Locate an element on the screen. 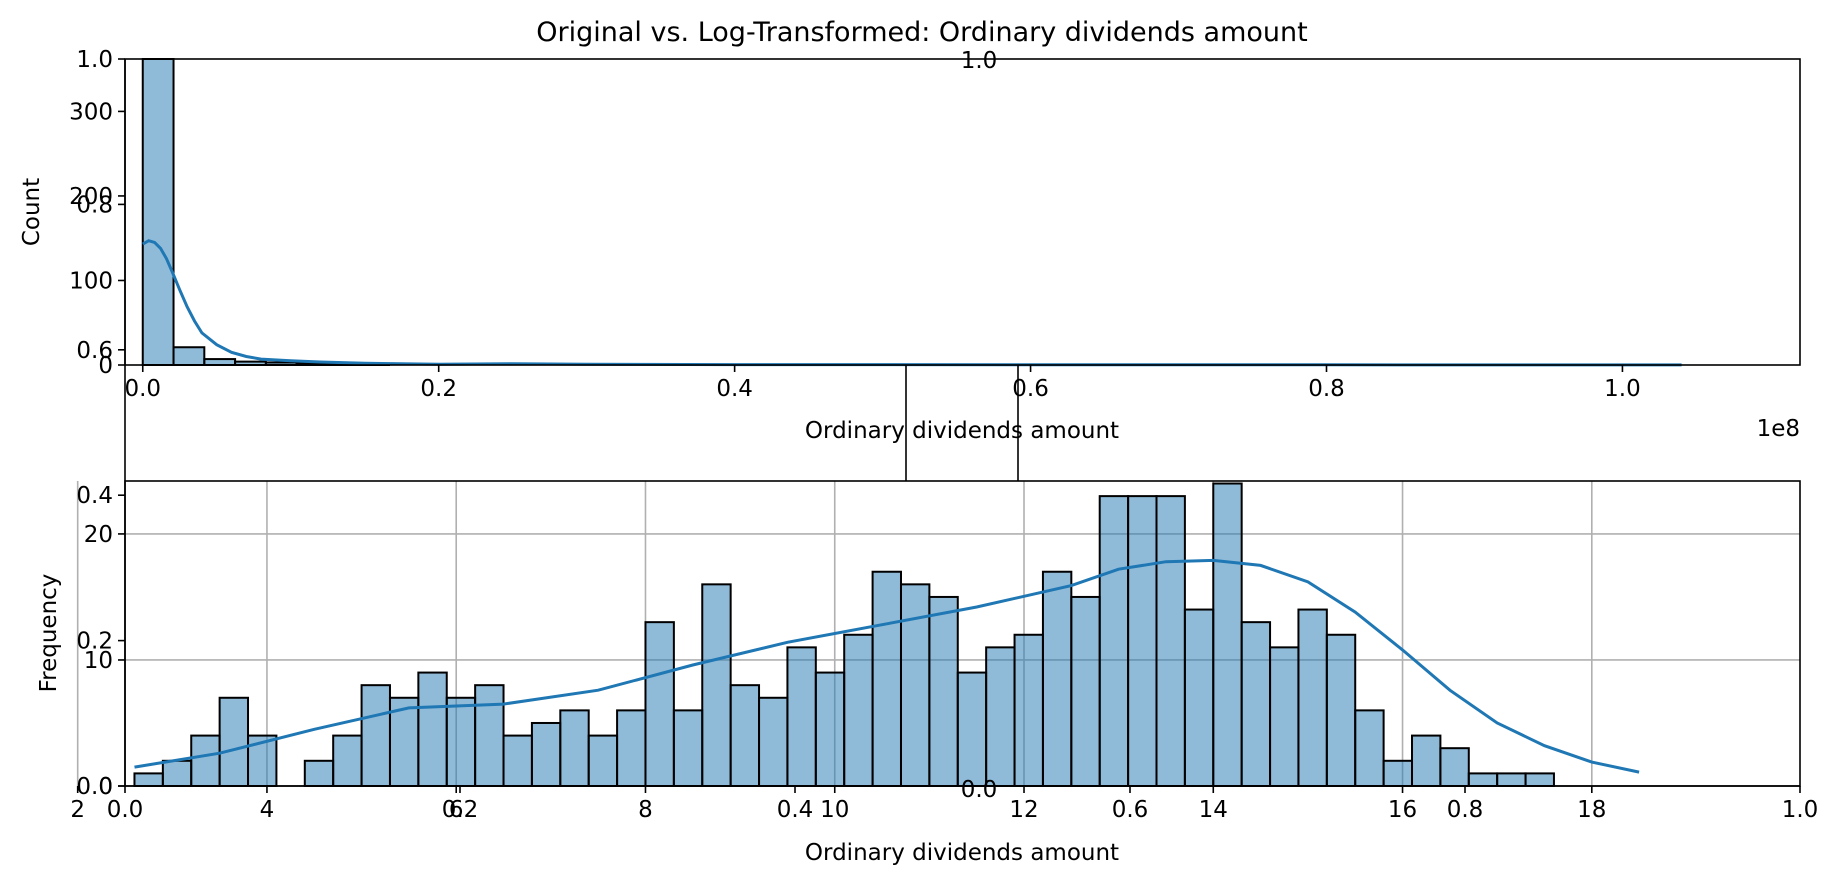 The width and height of the screenshot is (1838, 886). x-tick-label: 16 is located at coordinates (1402, 810).